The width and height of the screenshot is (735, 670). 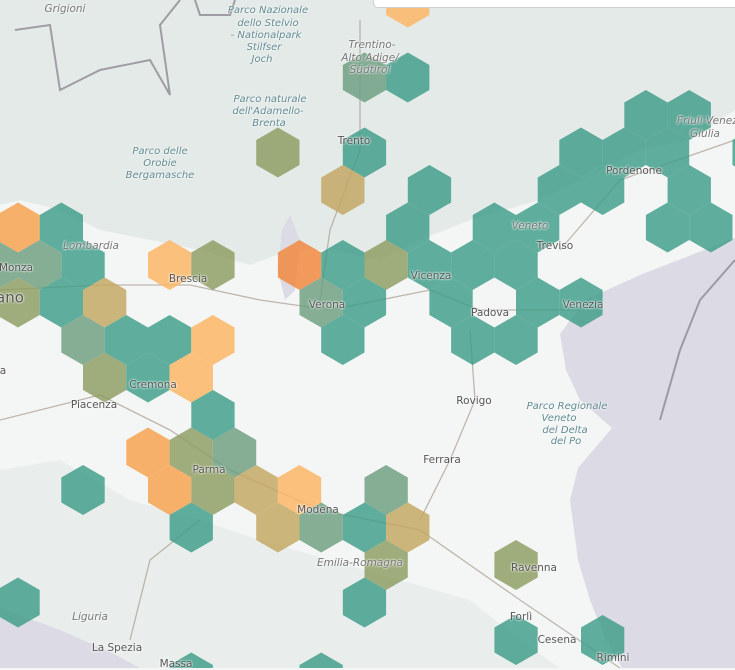 What do you see at coordinates (318, 510) in the screenshot?
I see `label-modena: Modena` at bounding box center [318, 510].